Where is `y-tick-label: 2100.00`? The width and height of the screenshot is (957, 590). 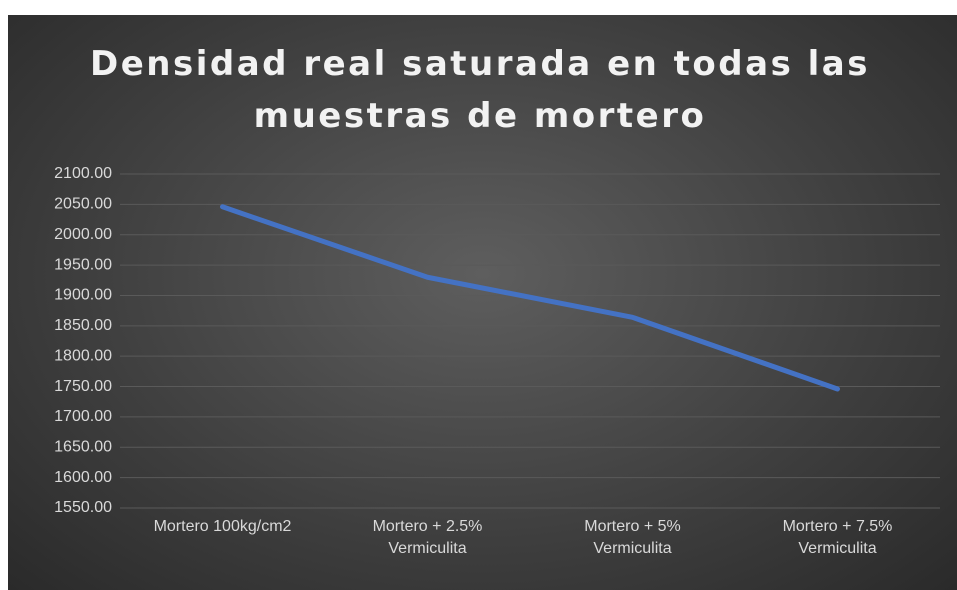 y-tick-label: 2100.00 is located at coordinates (83, 173).